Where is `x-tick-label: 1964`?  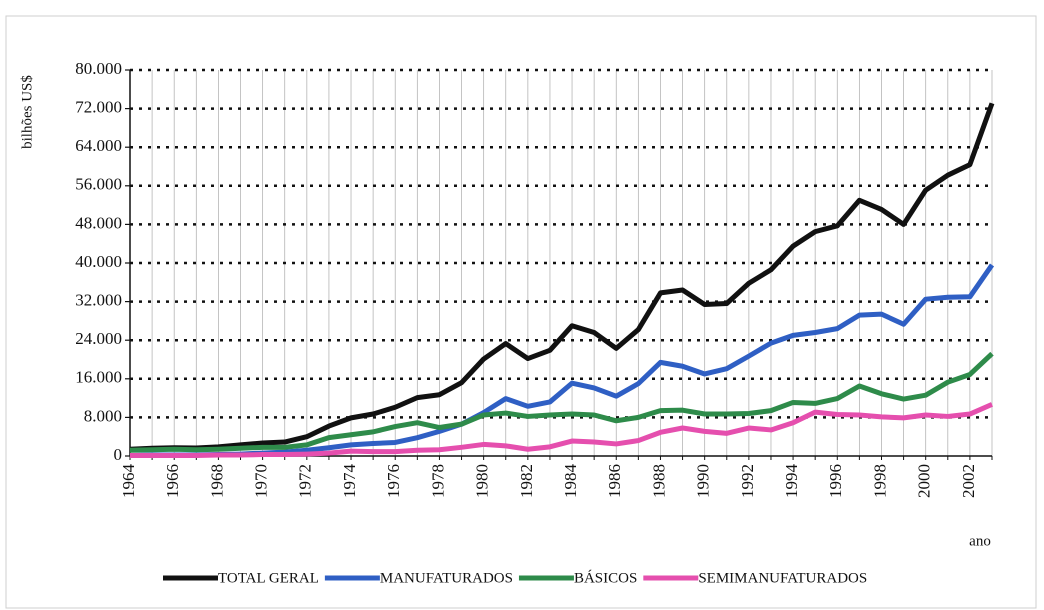 x-tick-label: 1964 is located at coordinates (128, 481).